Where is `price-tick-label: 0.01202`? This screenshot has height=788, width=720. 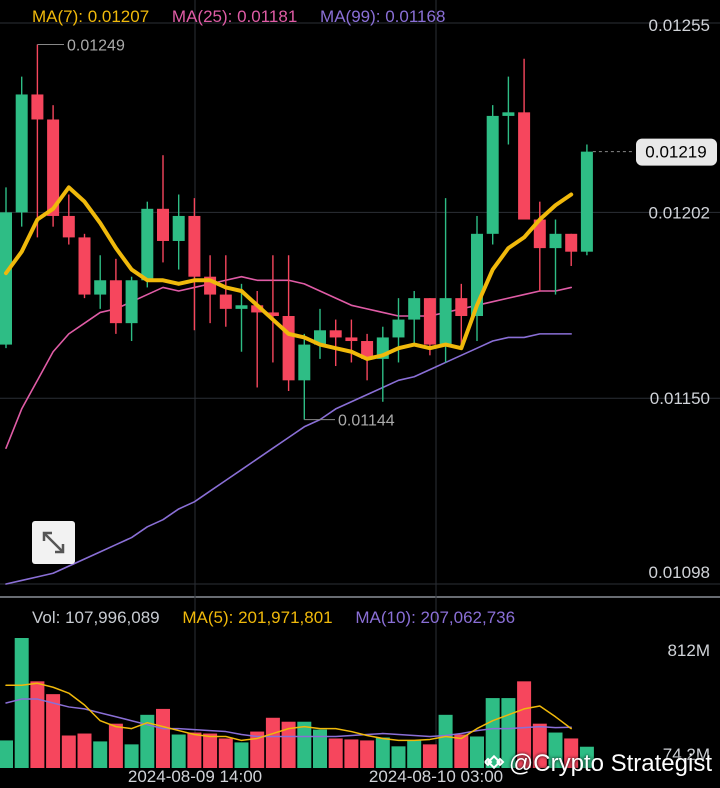 price-tick-label: 0.01202 is located at coordinates (679, 212).